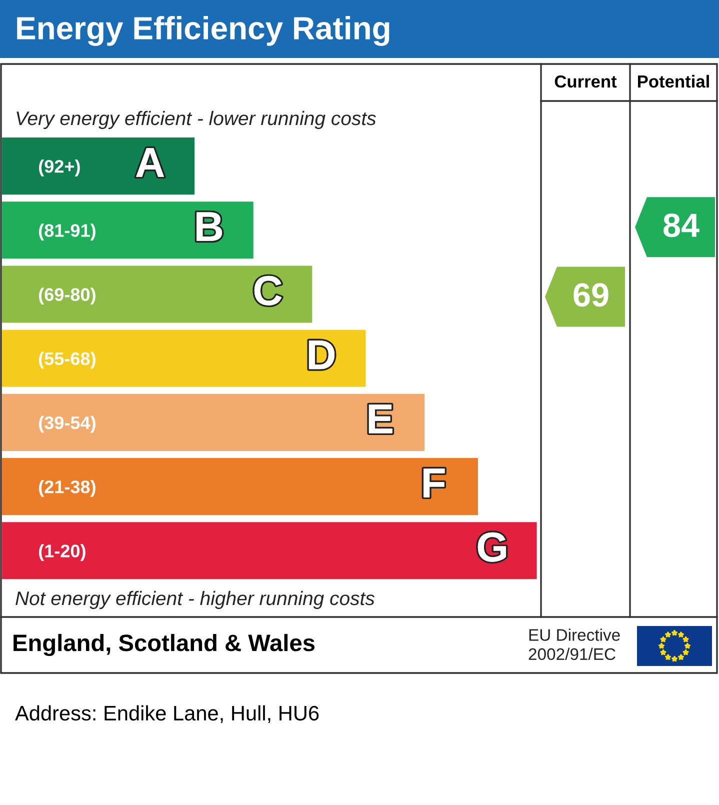 This screenshot has height=805, width=719. What do you see at coordinates (203, 31) in the screenshot?
I see `chart-title: Energy Efficiency Rating` at bounding box center [203, 31].